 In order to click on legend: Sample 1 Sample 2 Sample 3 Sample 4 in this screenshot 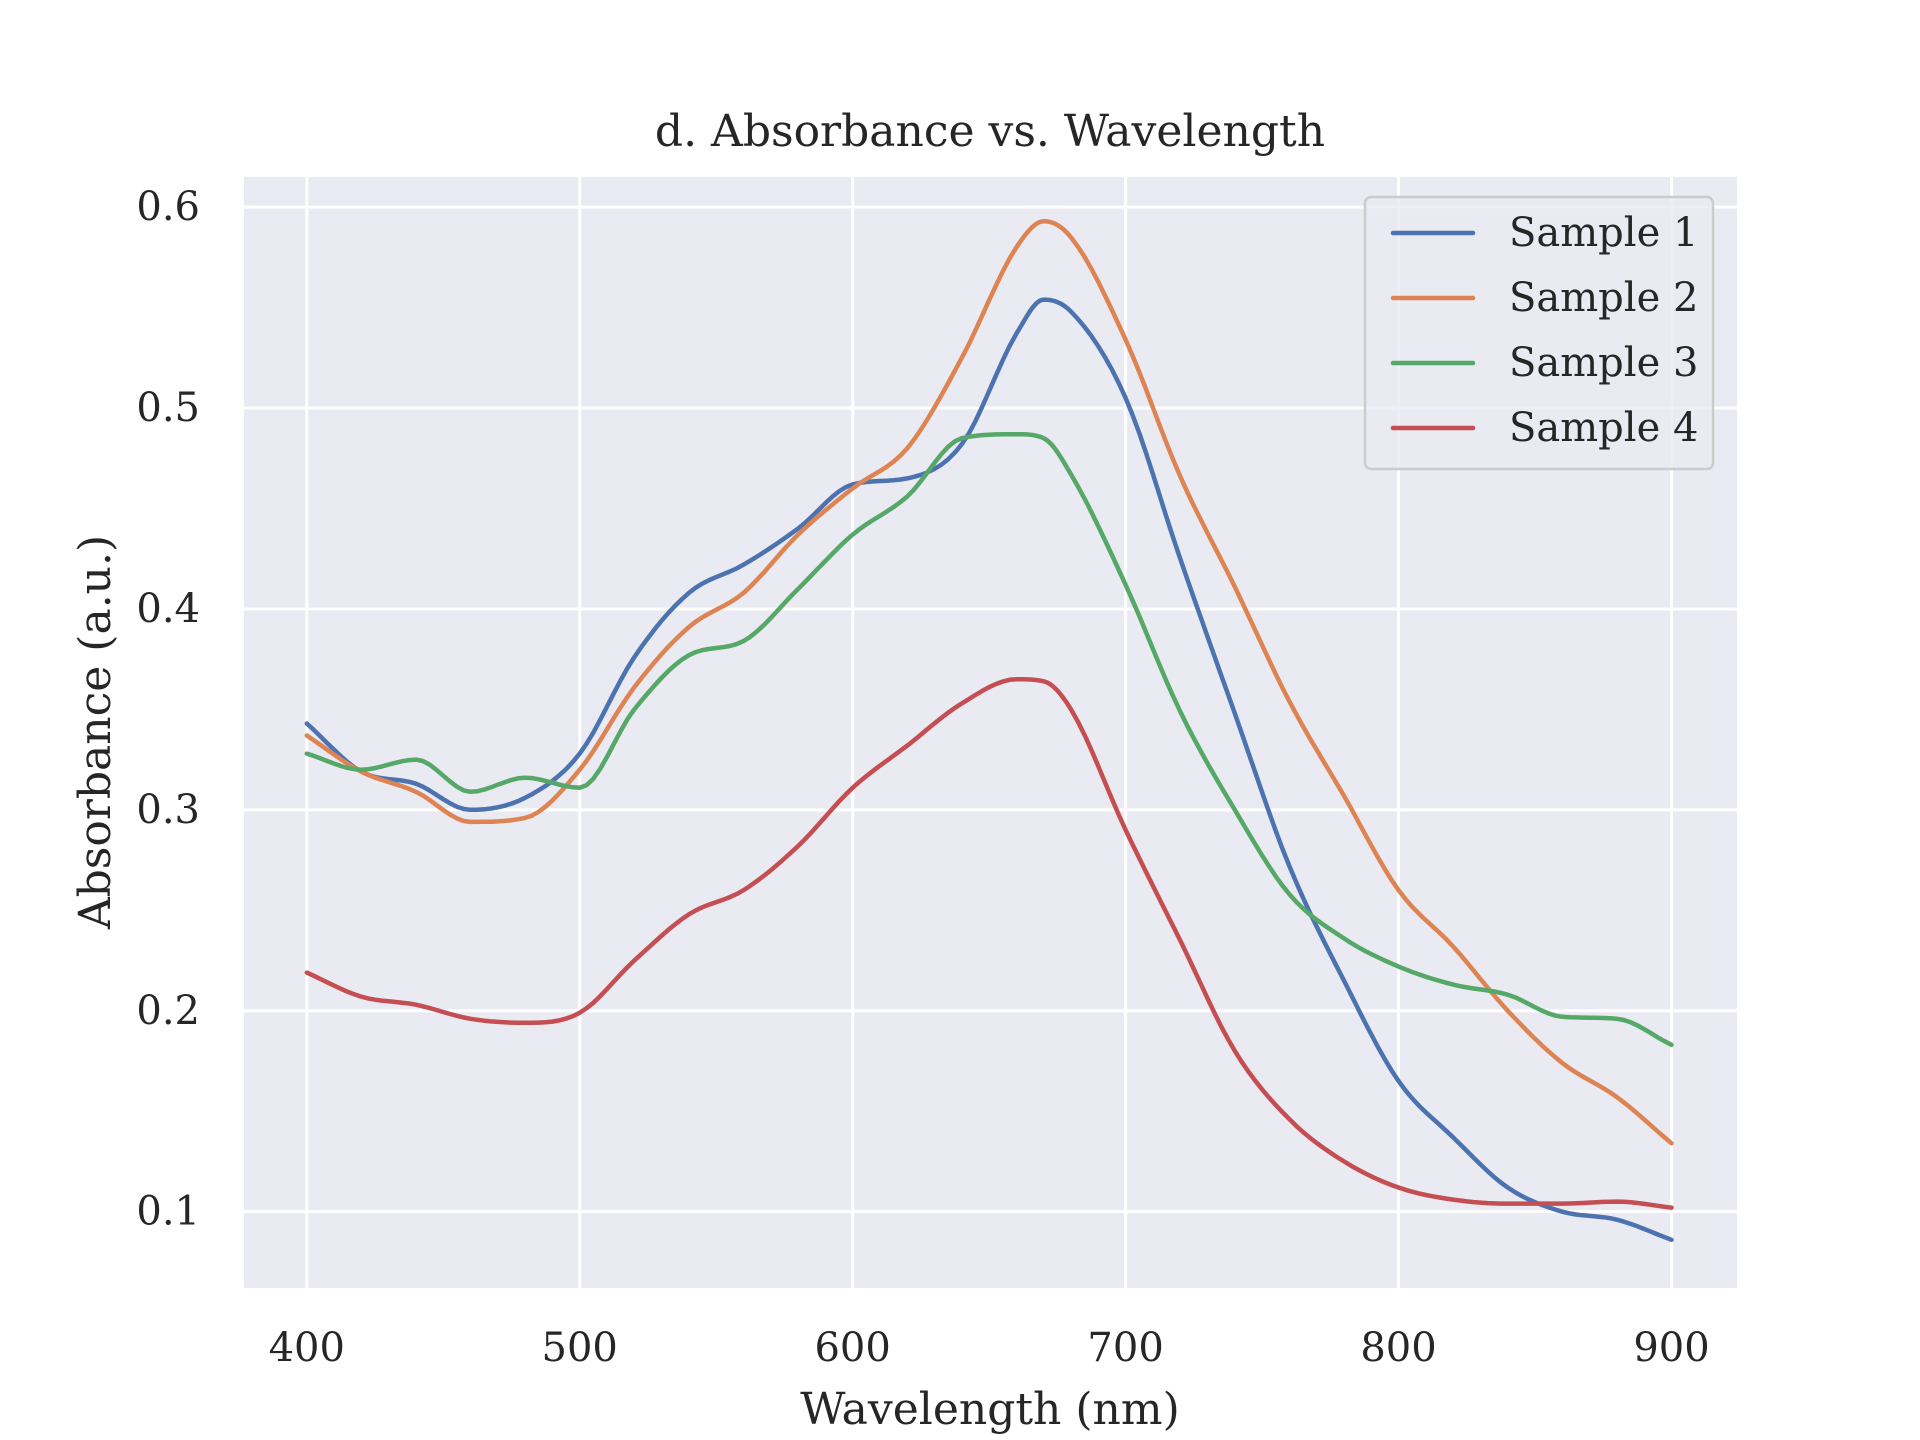, I will do `click(1539, 333)`.